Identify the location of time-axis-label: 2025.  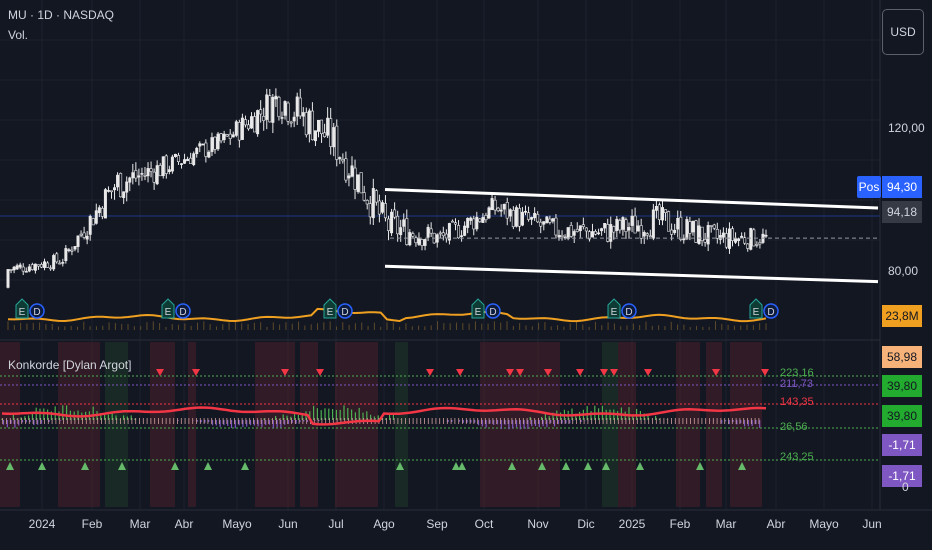
(632, 524).